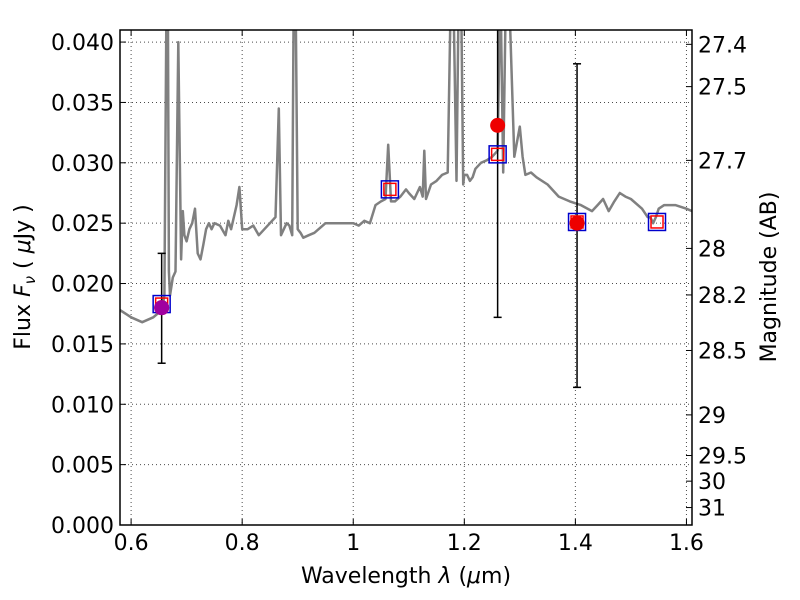 This screenshot has height=600, width=800. Describe the element at coordinates (82, 103) in the screenshot. I see `y-tick-label: 0.035` at that location.